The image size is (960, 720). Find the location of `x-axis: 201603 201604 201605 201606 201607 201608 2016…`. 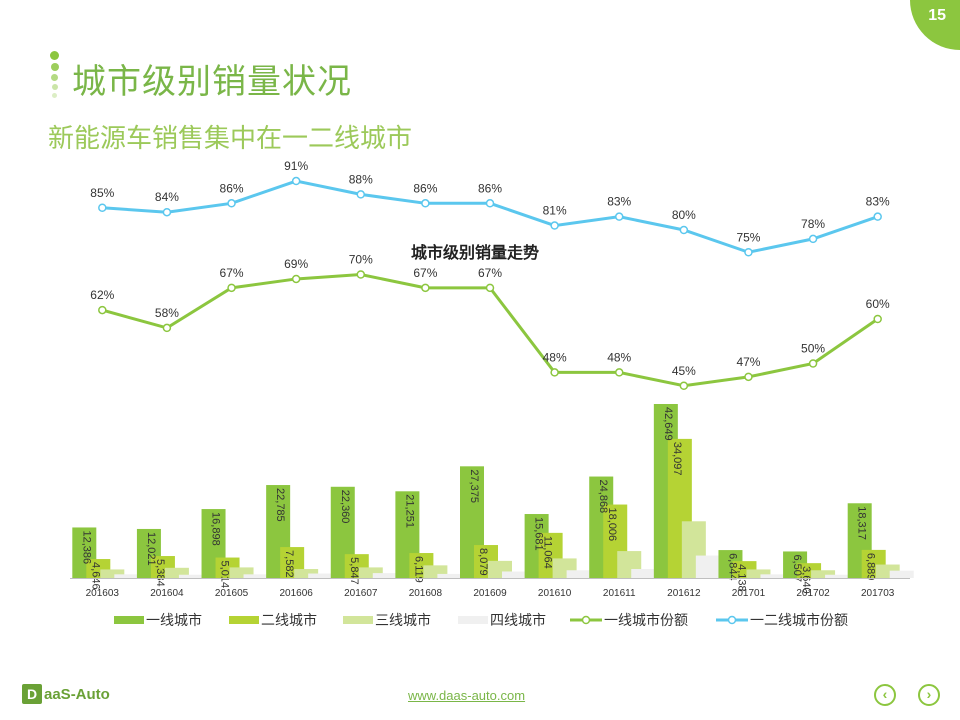

x-axis: 201603 201604 201605 201606 201607 201608 2016… is located at coordinates (490, 588).